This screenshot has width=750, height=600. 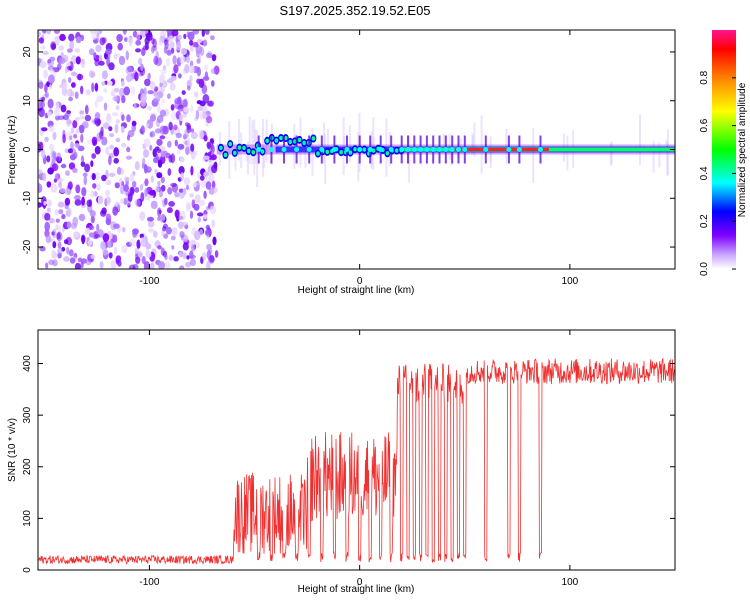 What do you see at coordinates (27, 466) in the screenshot?
I see `snr-y-tick-label: 200` at bounding box center [27, 466].